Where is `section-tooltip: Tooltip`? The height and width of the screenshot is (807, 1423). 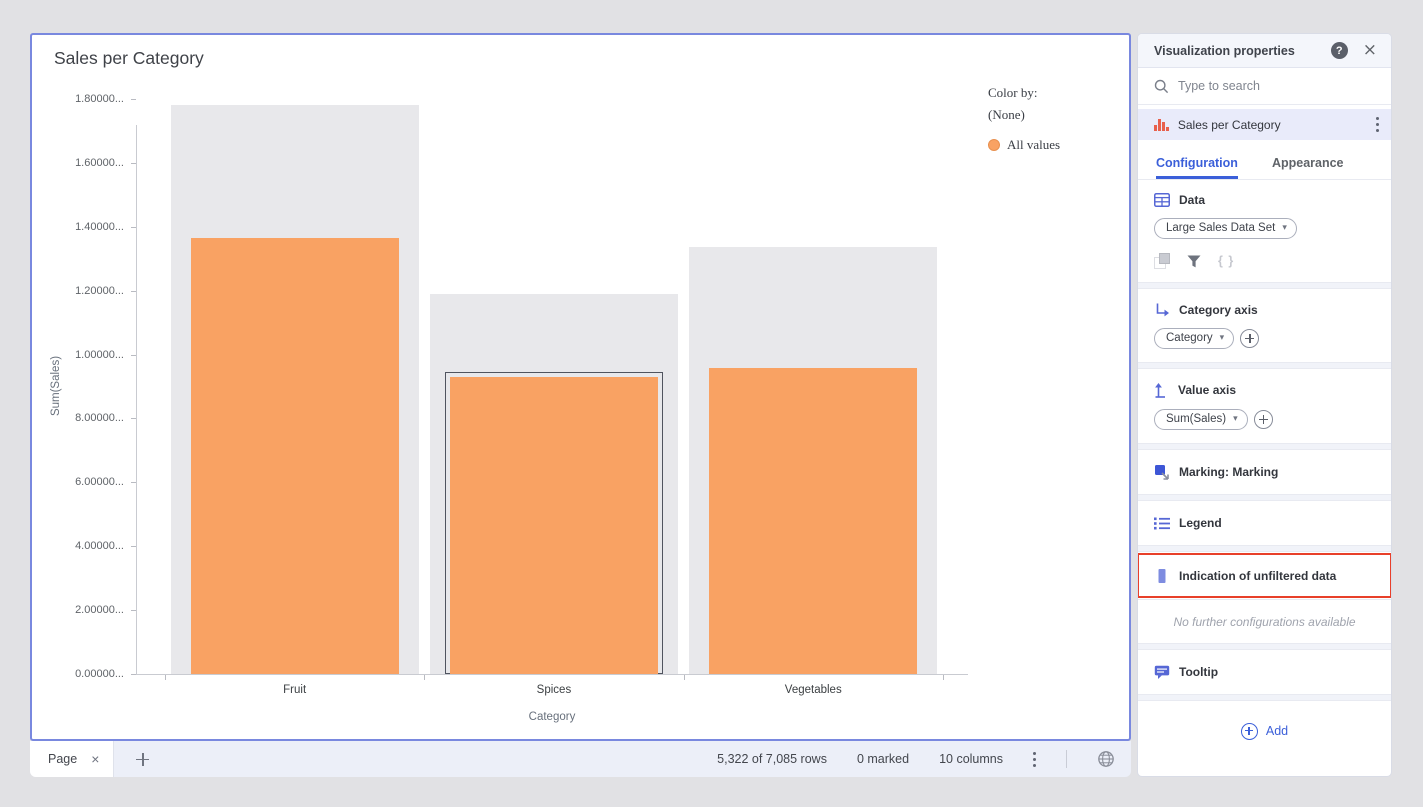
section-tooltip: Tooltip is located at coordinates (1264, 672).